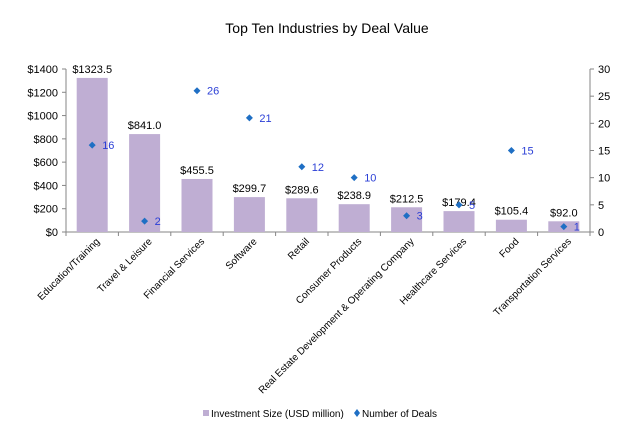  I want to click on y-tick-label: $400, so click(46, 186).